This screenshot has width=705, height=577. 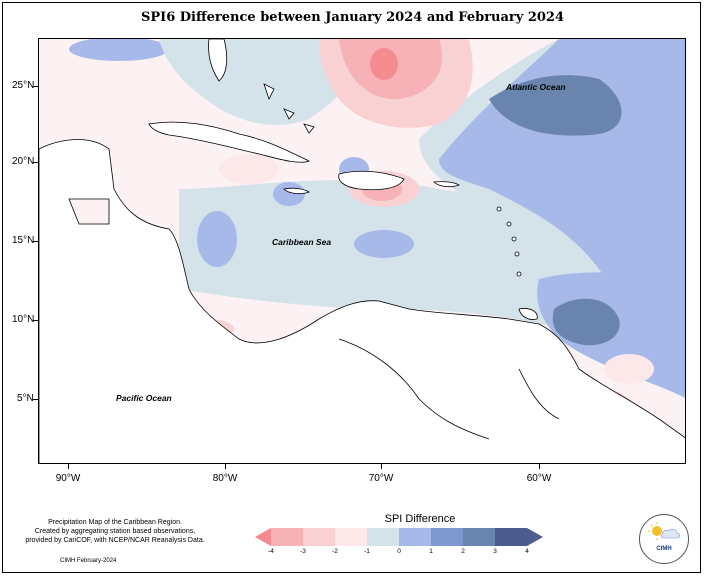 I want to click on legend-label: -4, so click(x=271, y=551).